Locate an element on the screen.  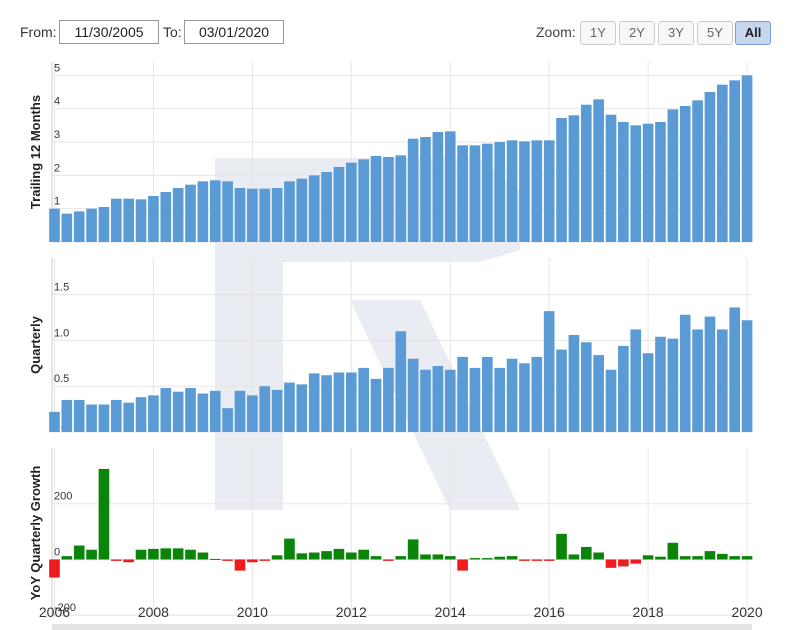
zoom-3y-button: 3Y is located at coordinates (676, 33).